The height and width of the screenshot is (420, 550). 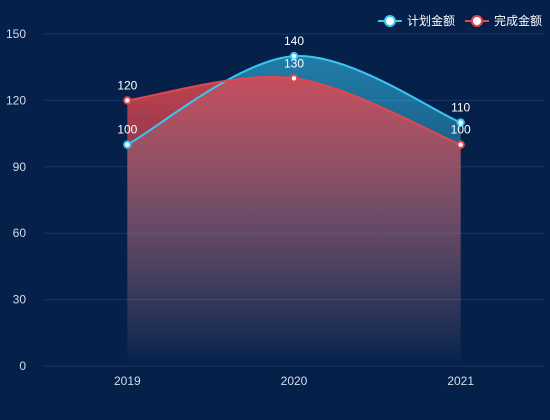 What do you see at coordinates (16, 200) in the screenshot?
I see `y-axis: 0 30 60 90 120 150` at bounding box center [16, 200].